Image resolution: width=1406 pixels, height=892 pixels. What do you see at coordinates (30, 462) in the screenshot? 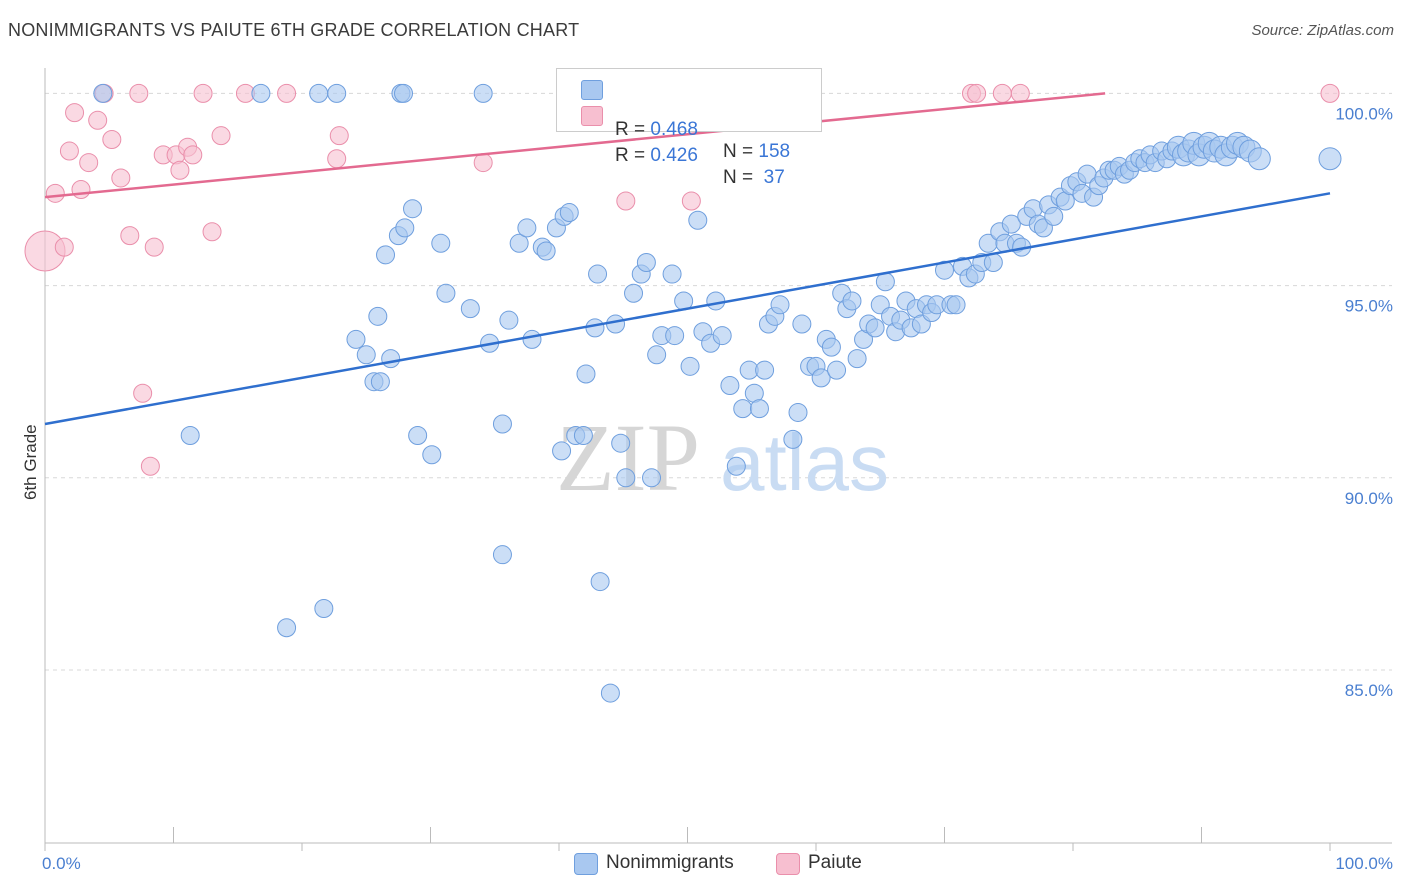
I see `y-axis-label: 6th Grade` at bounding box center [30, 462].